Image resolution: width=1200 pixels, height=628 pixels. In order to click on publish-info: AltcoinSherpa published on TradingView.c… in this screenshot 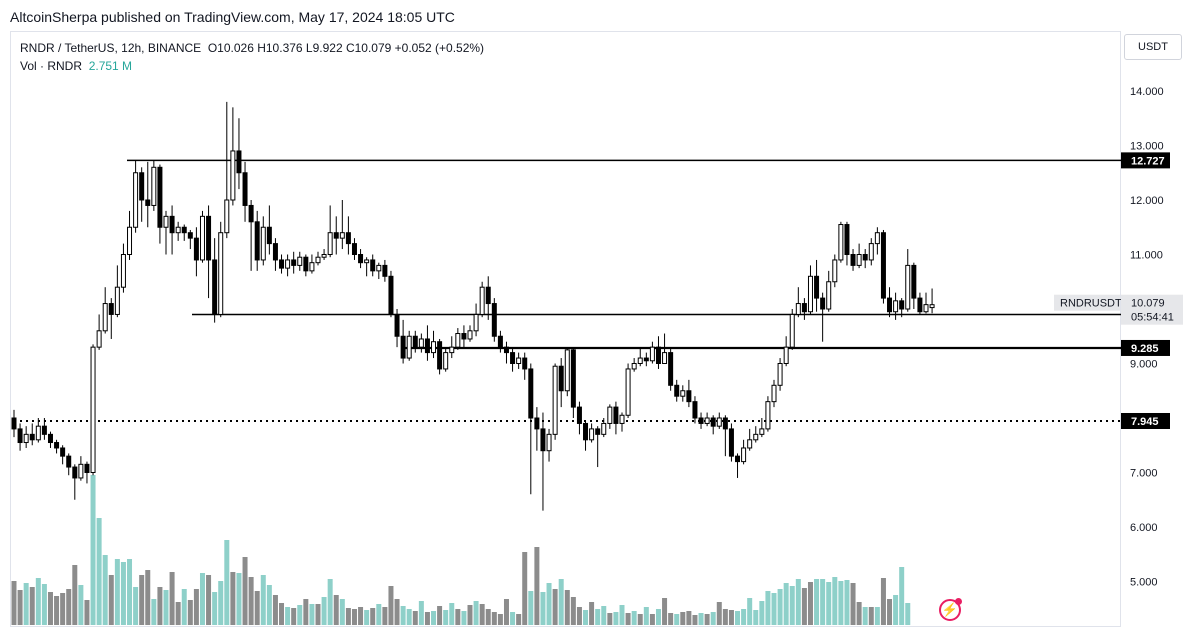, I will do `click(232, 17)`.